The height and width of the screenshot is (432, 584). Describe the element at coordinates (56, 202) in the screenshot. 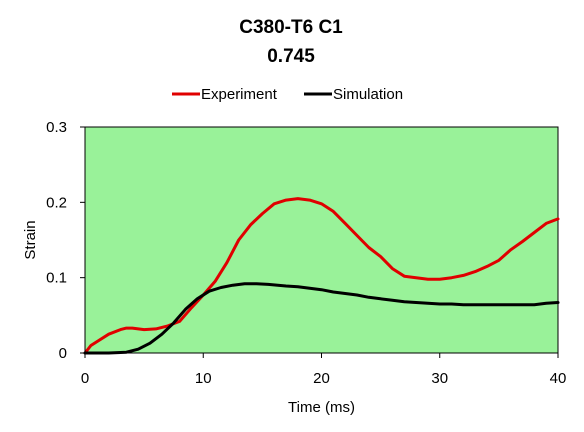

I see `y-tick-label: 0.2` at that location.